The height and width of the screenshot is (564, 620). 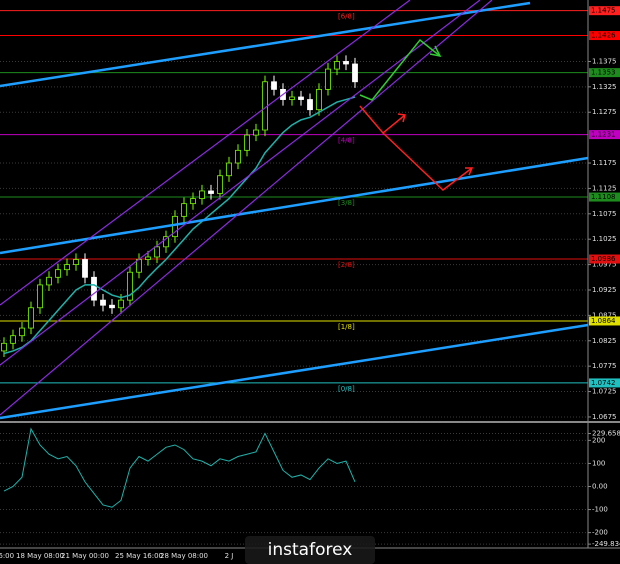 What do you see at coordinates (346, 203) in the screenshot?
I see `level-name: [3/8]` at bounding box center [346, 203].